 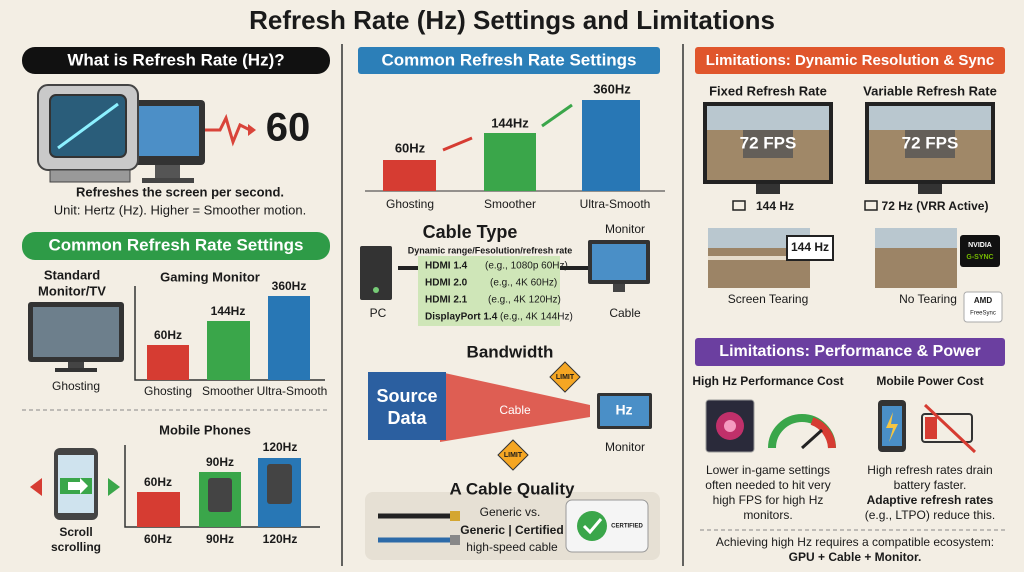 I want to click on gaming-bar-caption: Ultra-Smooth, so click(x=292, y=391).